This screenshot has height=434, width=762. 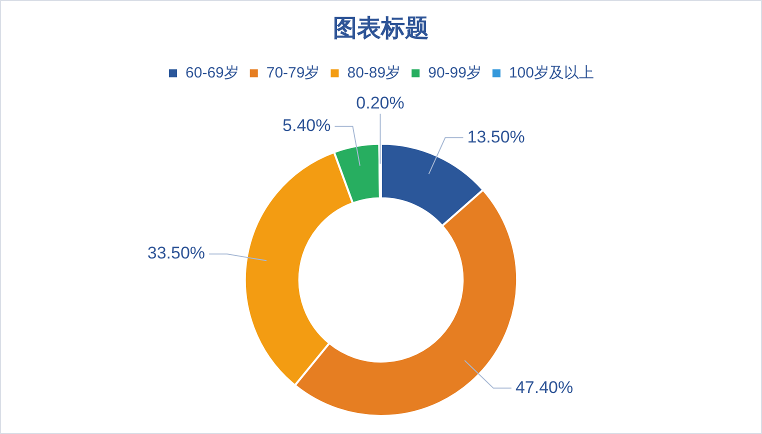 I want to click on data-label: 13.50%, so click(x=496, y=136).